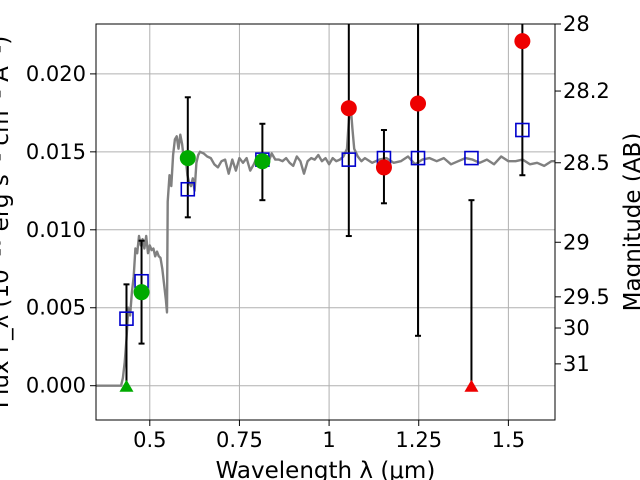 This screenshot has width=640, height=480. Describe the element at coordinates (56, 230) in the screenshot. I see `y-tick-label: 0.010` at that location.